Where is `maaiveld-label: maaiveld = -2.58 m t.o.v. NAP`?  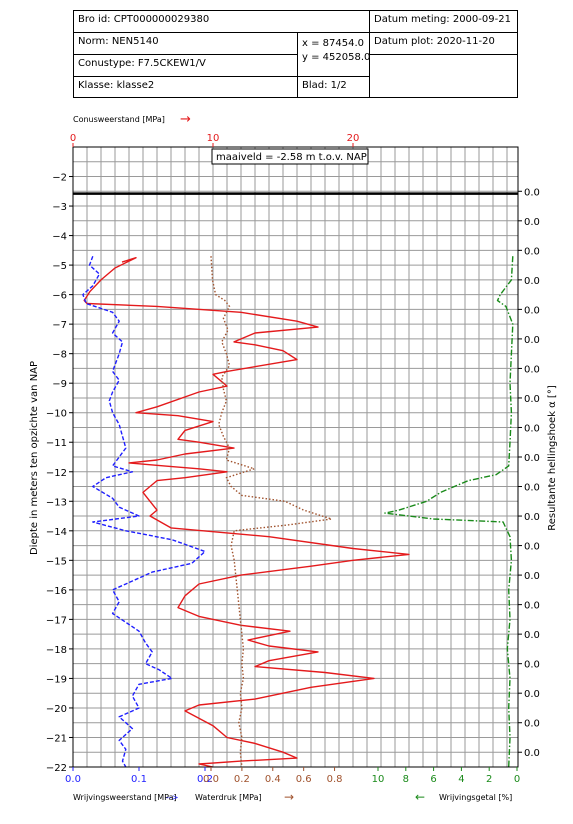
maaiveld-label: maaiveld = -2.58 m t.o.v. NAP is located at coordinates (291, 157).